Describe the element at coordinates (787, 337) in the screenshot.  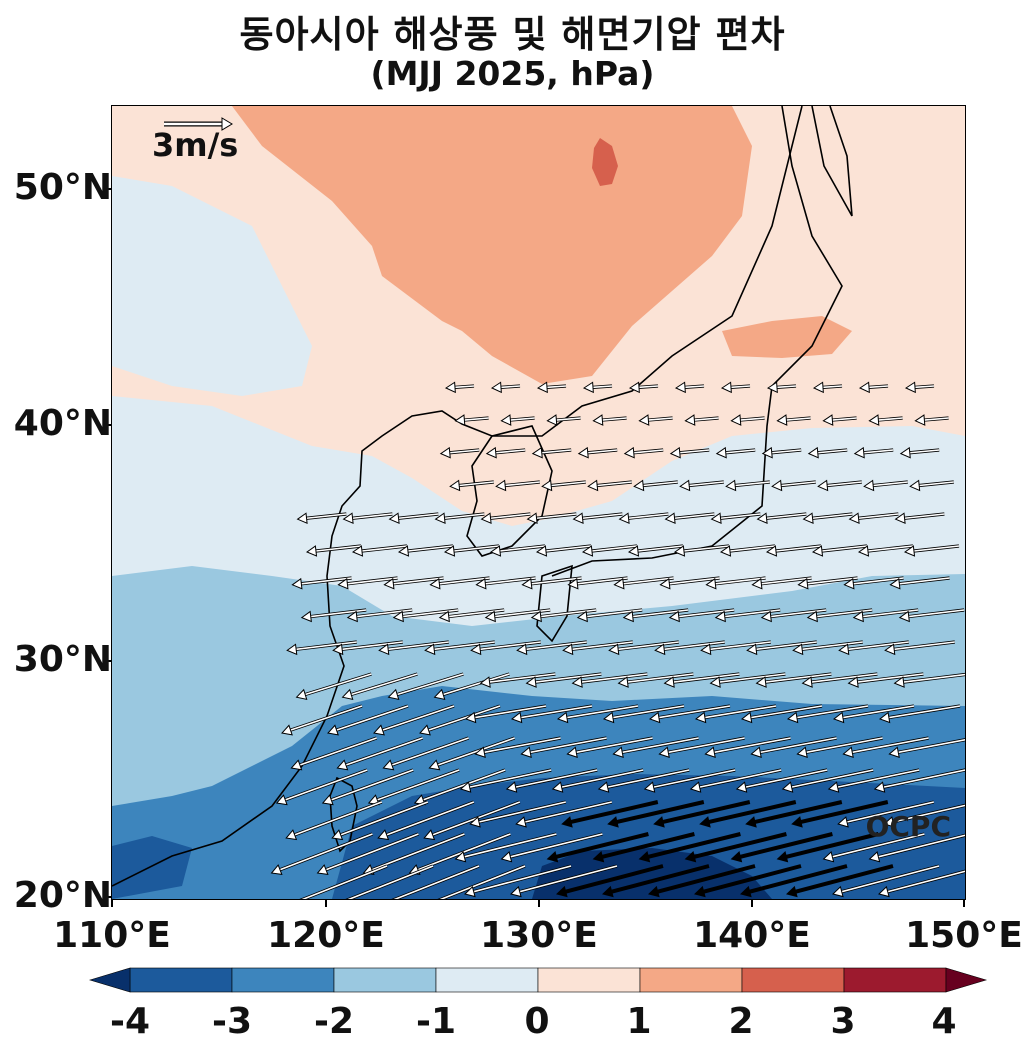
I see `band-1-2-japan` at that location.